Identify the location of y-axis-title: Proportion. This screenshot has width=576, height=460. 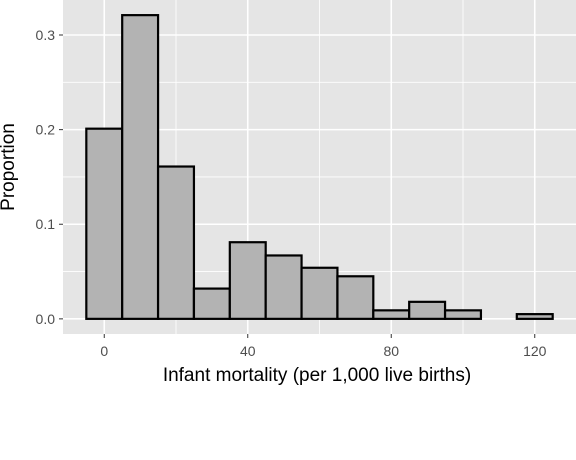
(9, 167).